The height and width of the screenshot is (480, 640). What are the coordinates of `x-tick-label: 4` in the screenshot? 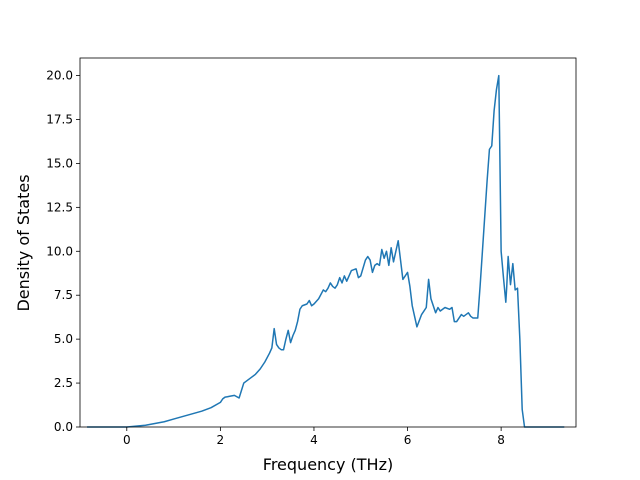 It's located at (314, 440).